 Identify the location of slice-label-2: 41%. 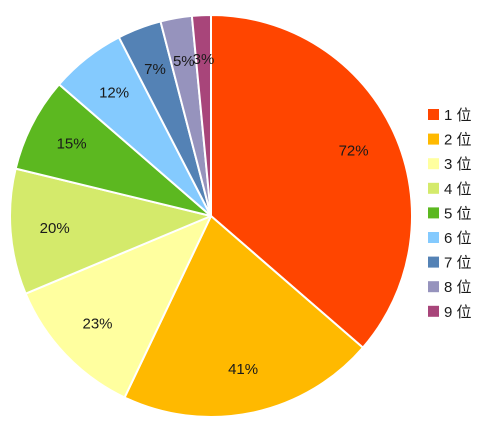
(243, 369).